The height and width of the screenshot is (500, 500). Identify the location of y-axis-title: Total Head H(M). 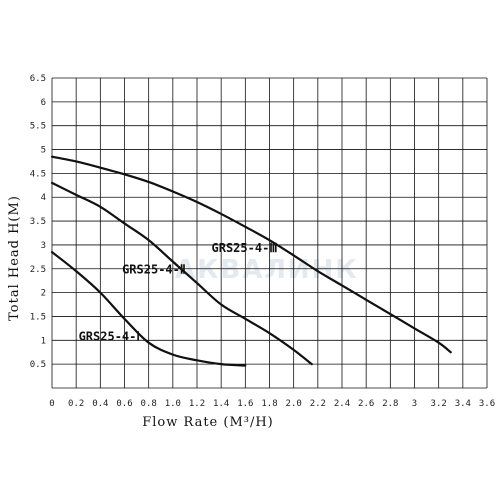
(14, 258).